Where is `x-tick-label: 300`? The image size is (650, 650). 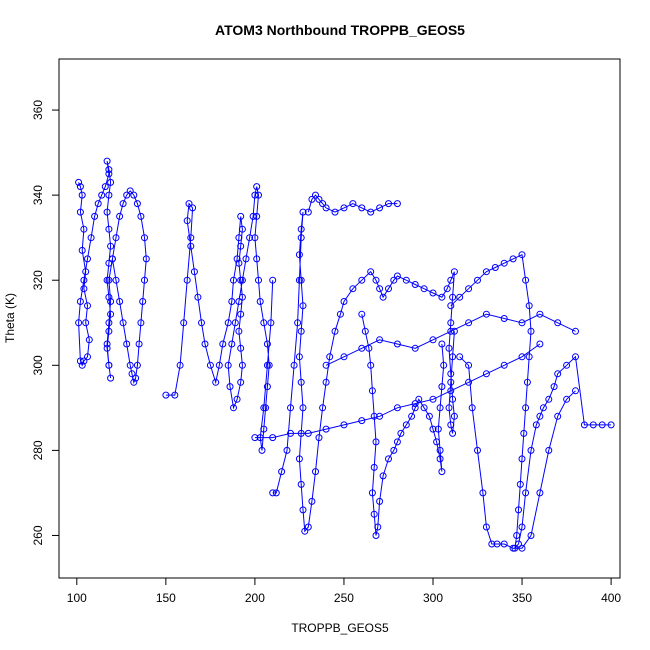 x-tick-label: 300 is located at coordinates (433, 598).